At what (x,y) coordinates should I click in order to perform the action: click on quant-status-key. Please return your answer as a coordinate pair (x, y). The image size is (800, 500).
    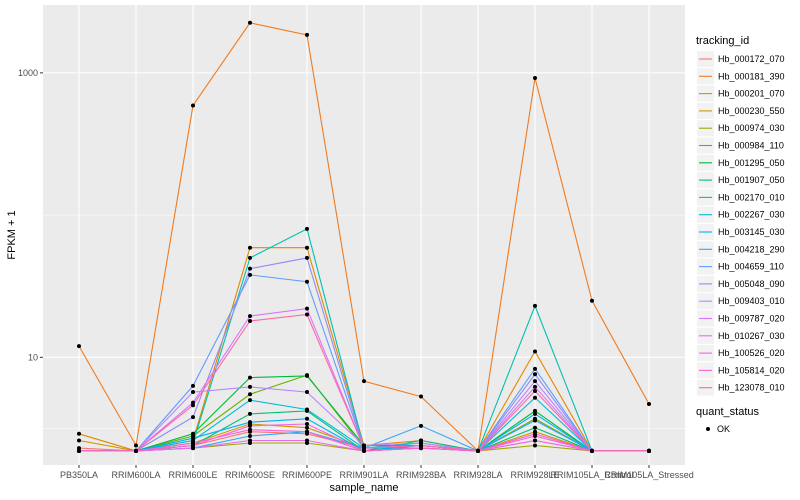
    Looking at the image, I should click on (708, 429).